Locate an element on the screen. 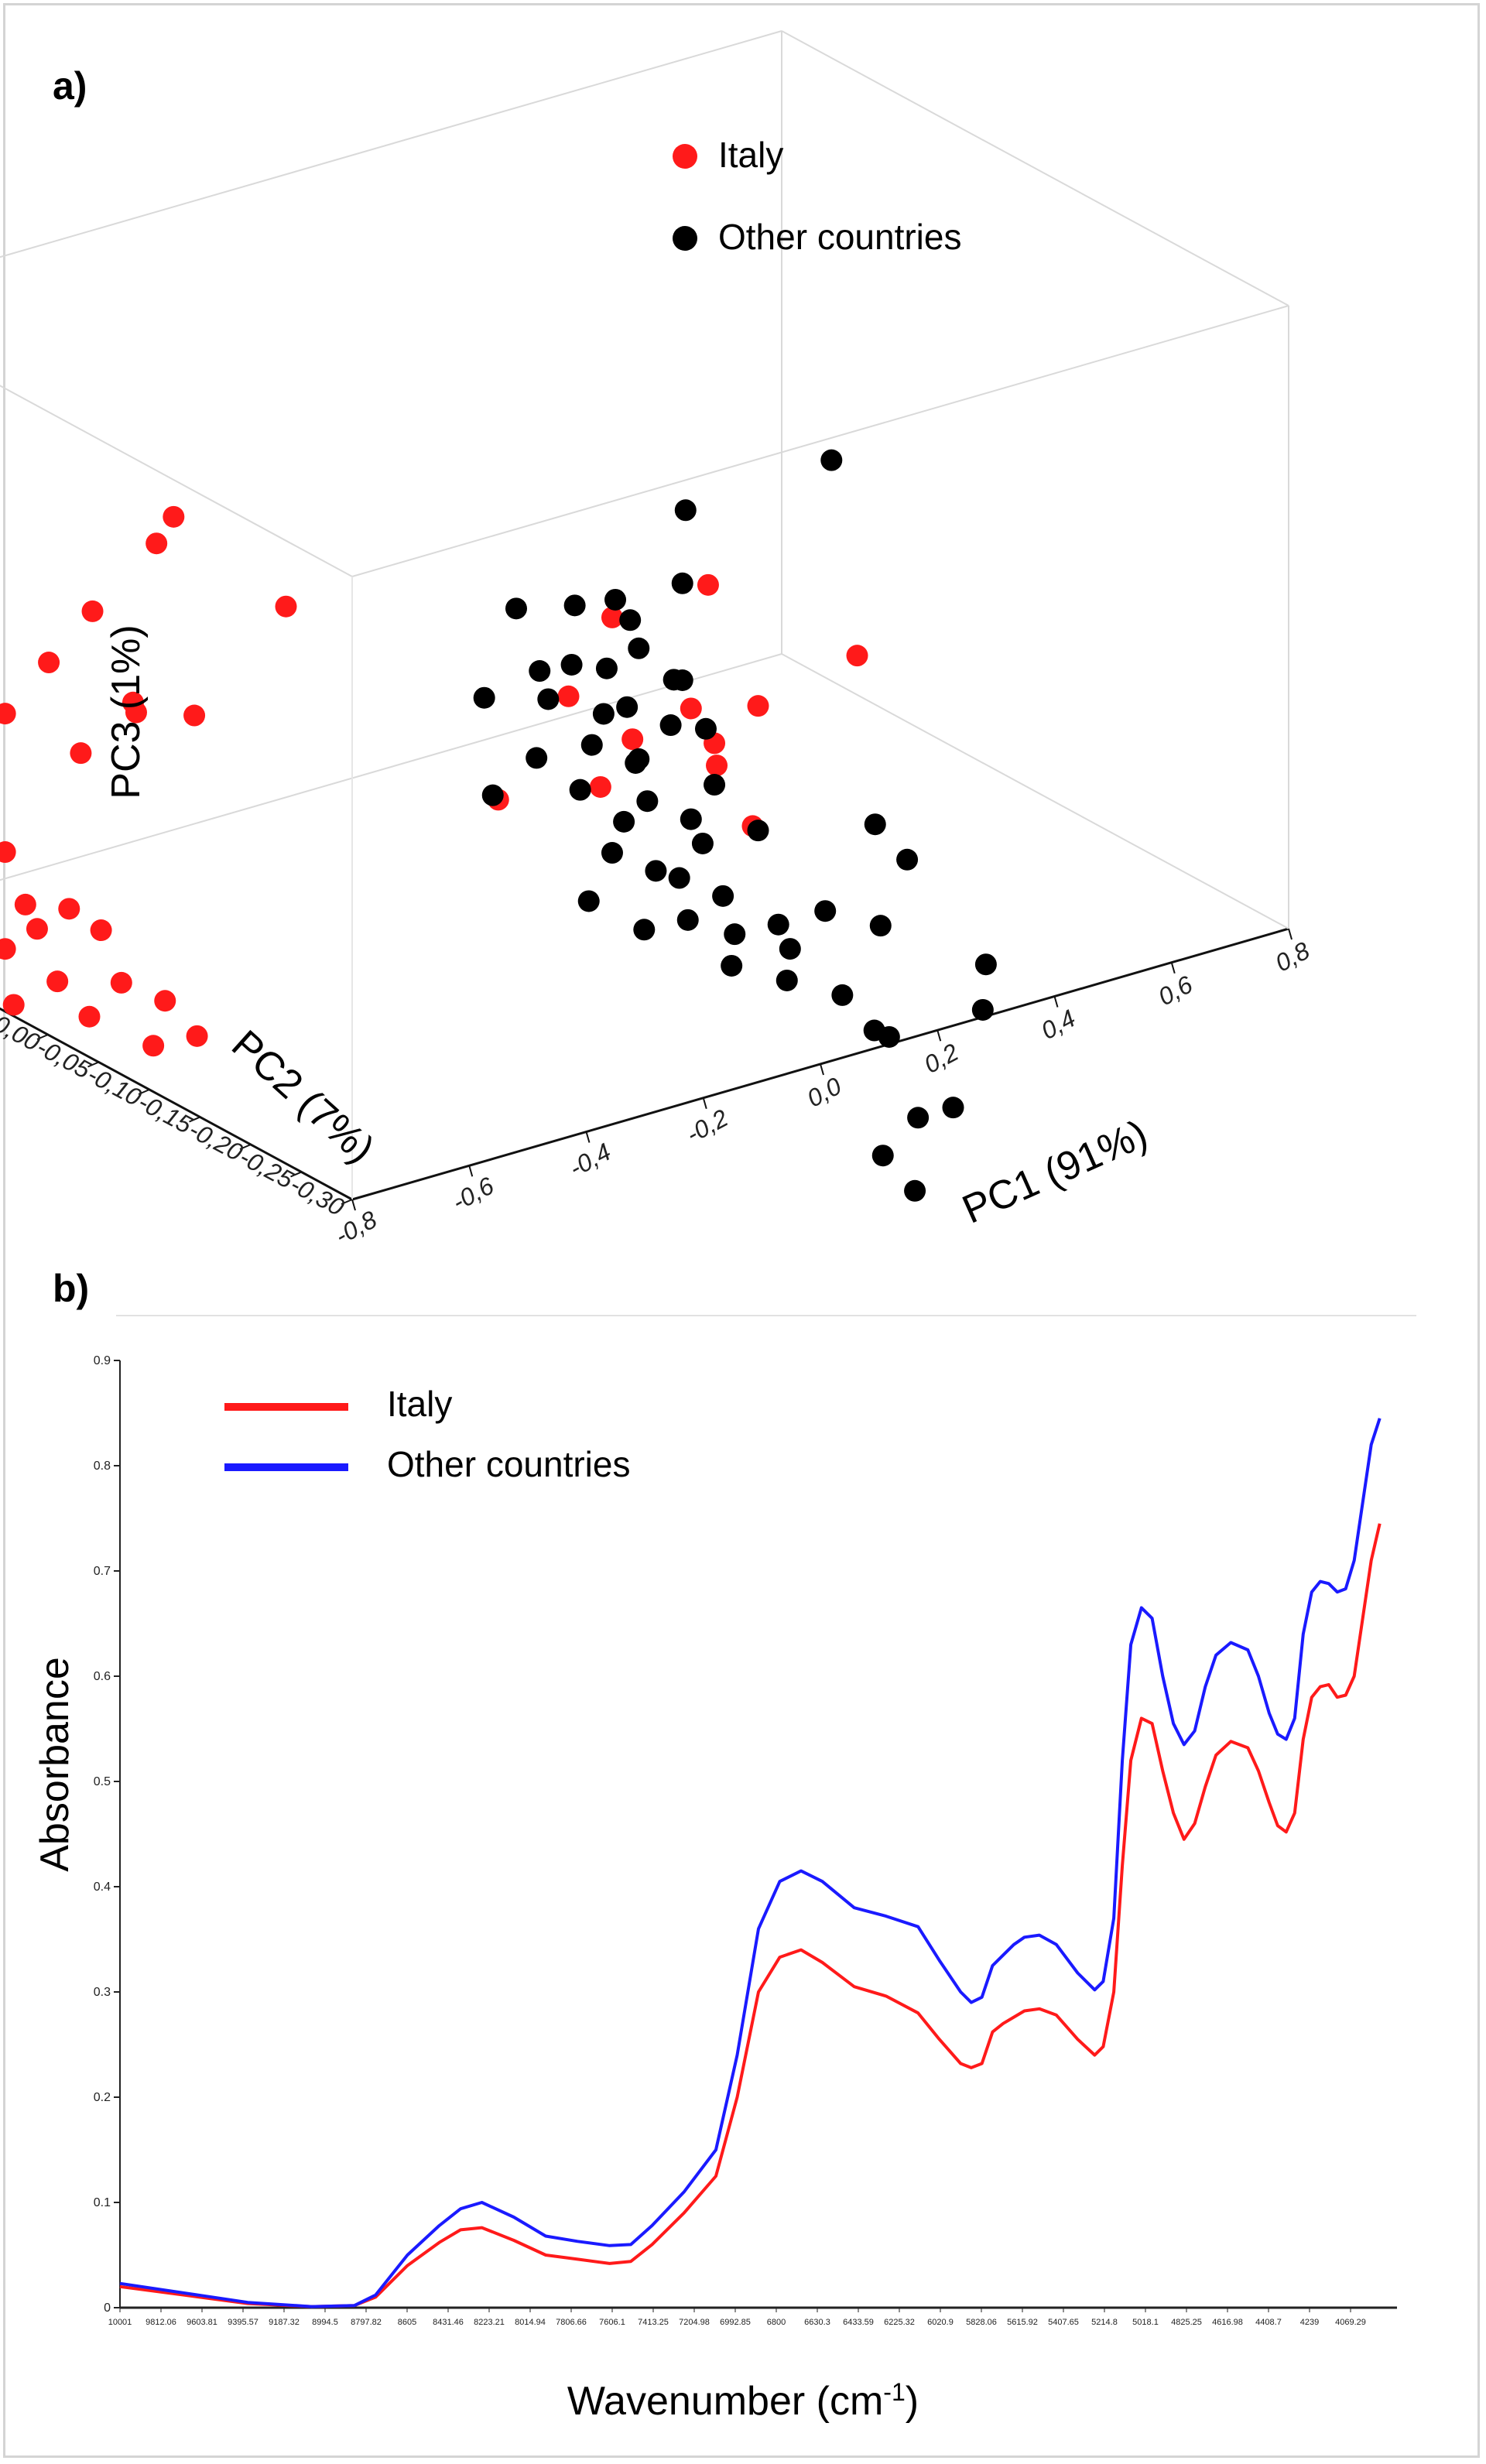  absorbance-tick-label: 0.1 is located at coordinates (102, 2202).